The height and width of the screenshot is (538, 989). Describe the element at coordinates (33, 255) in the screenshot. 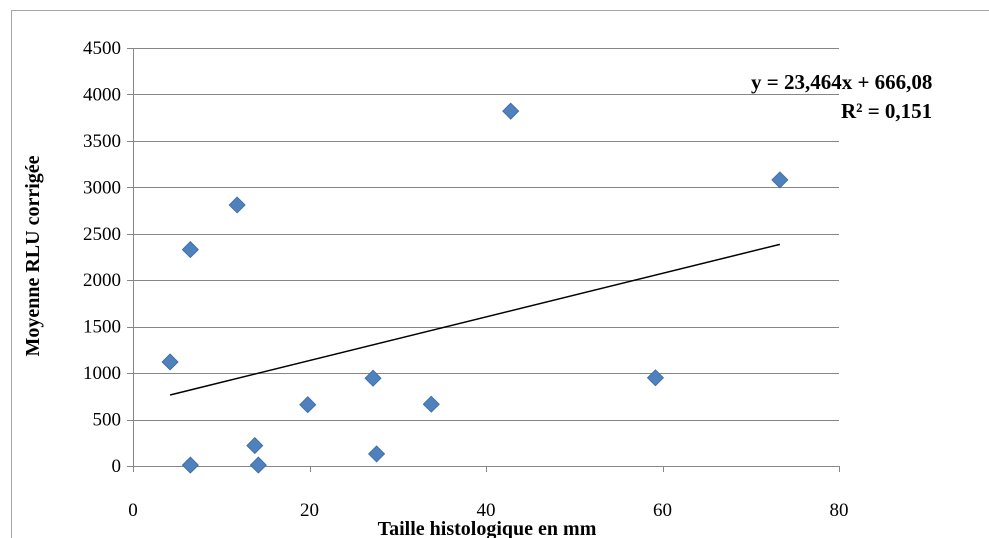

I see `y-axis-title: Moyenne RLU corrigée` at that location.